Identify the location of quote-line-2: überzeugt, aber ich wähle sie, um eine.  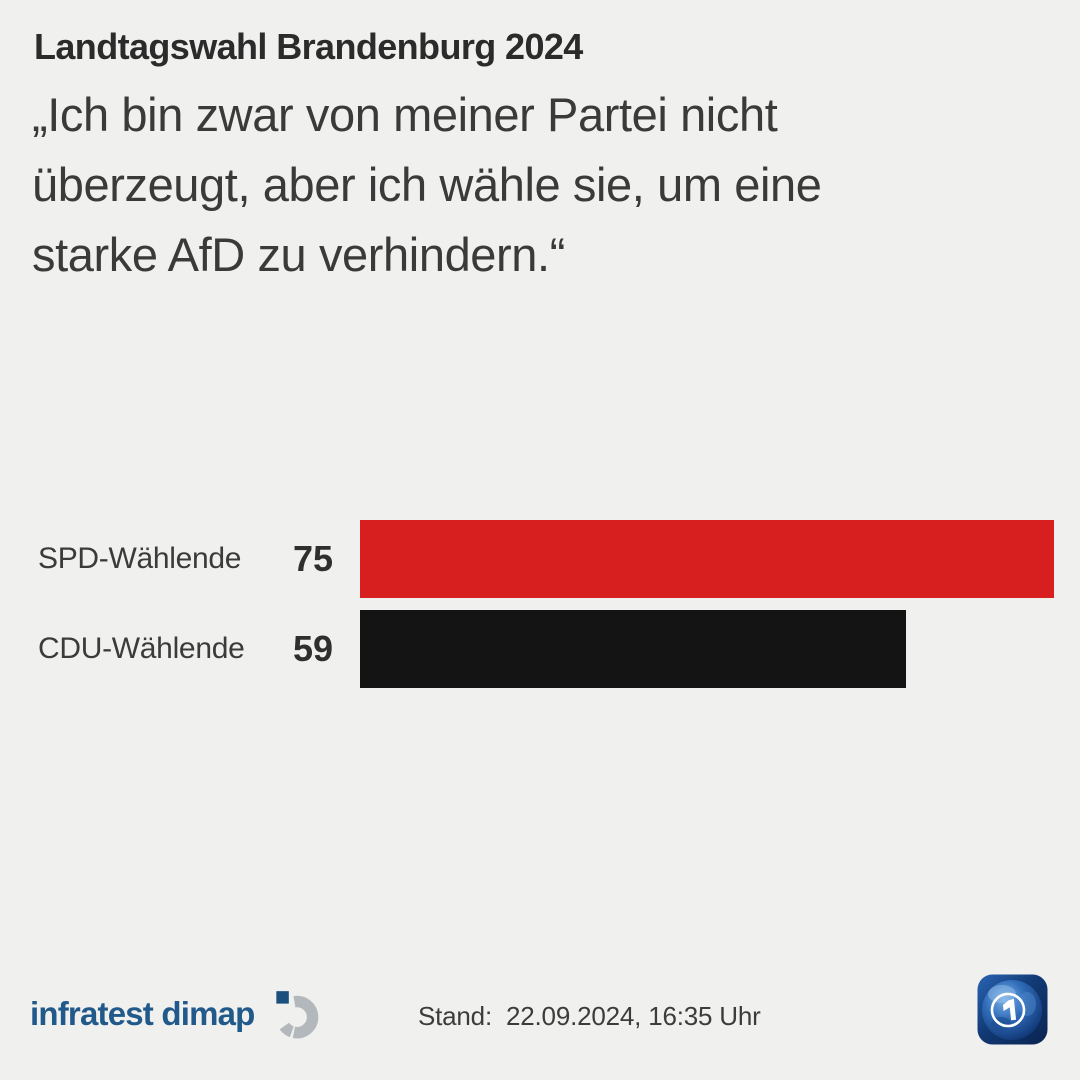
(427, 184).